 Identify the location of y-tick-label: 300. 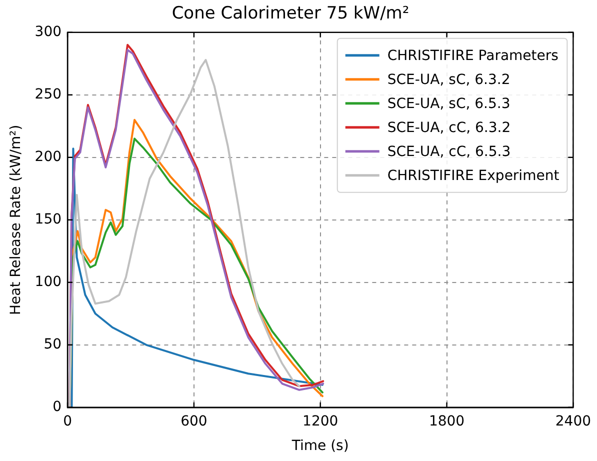
(48, 32).